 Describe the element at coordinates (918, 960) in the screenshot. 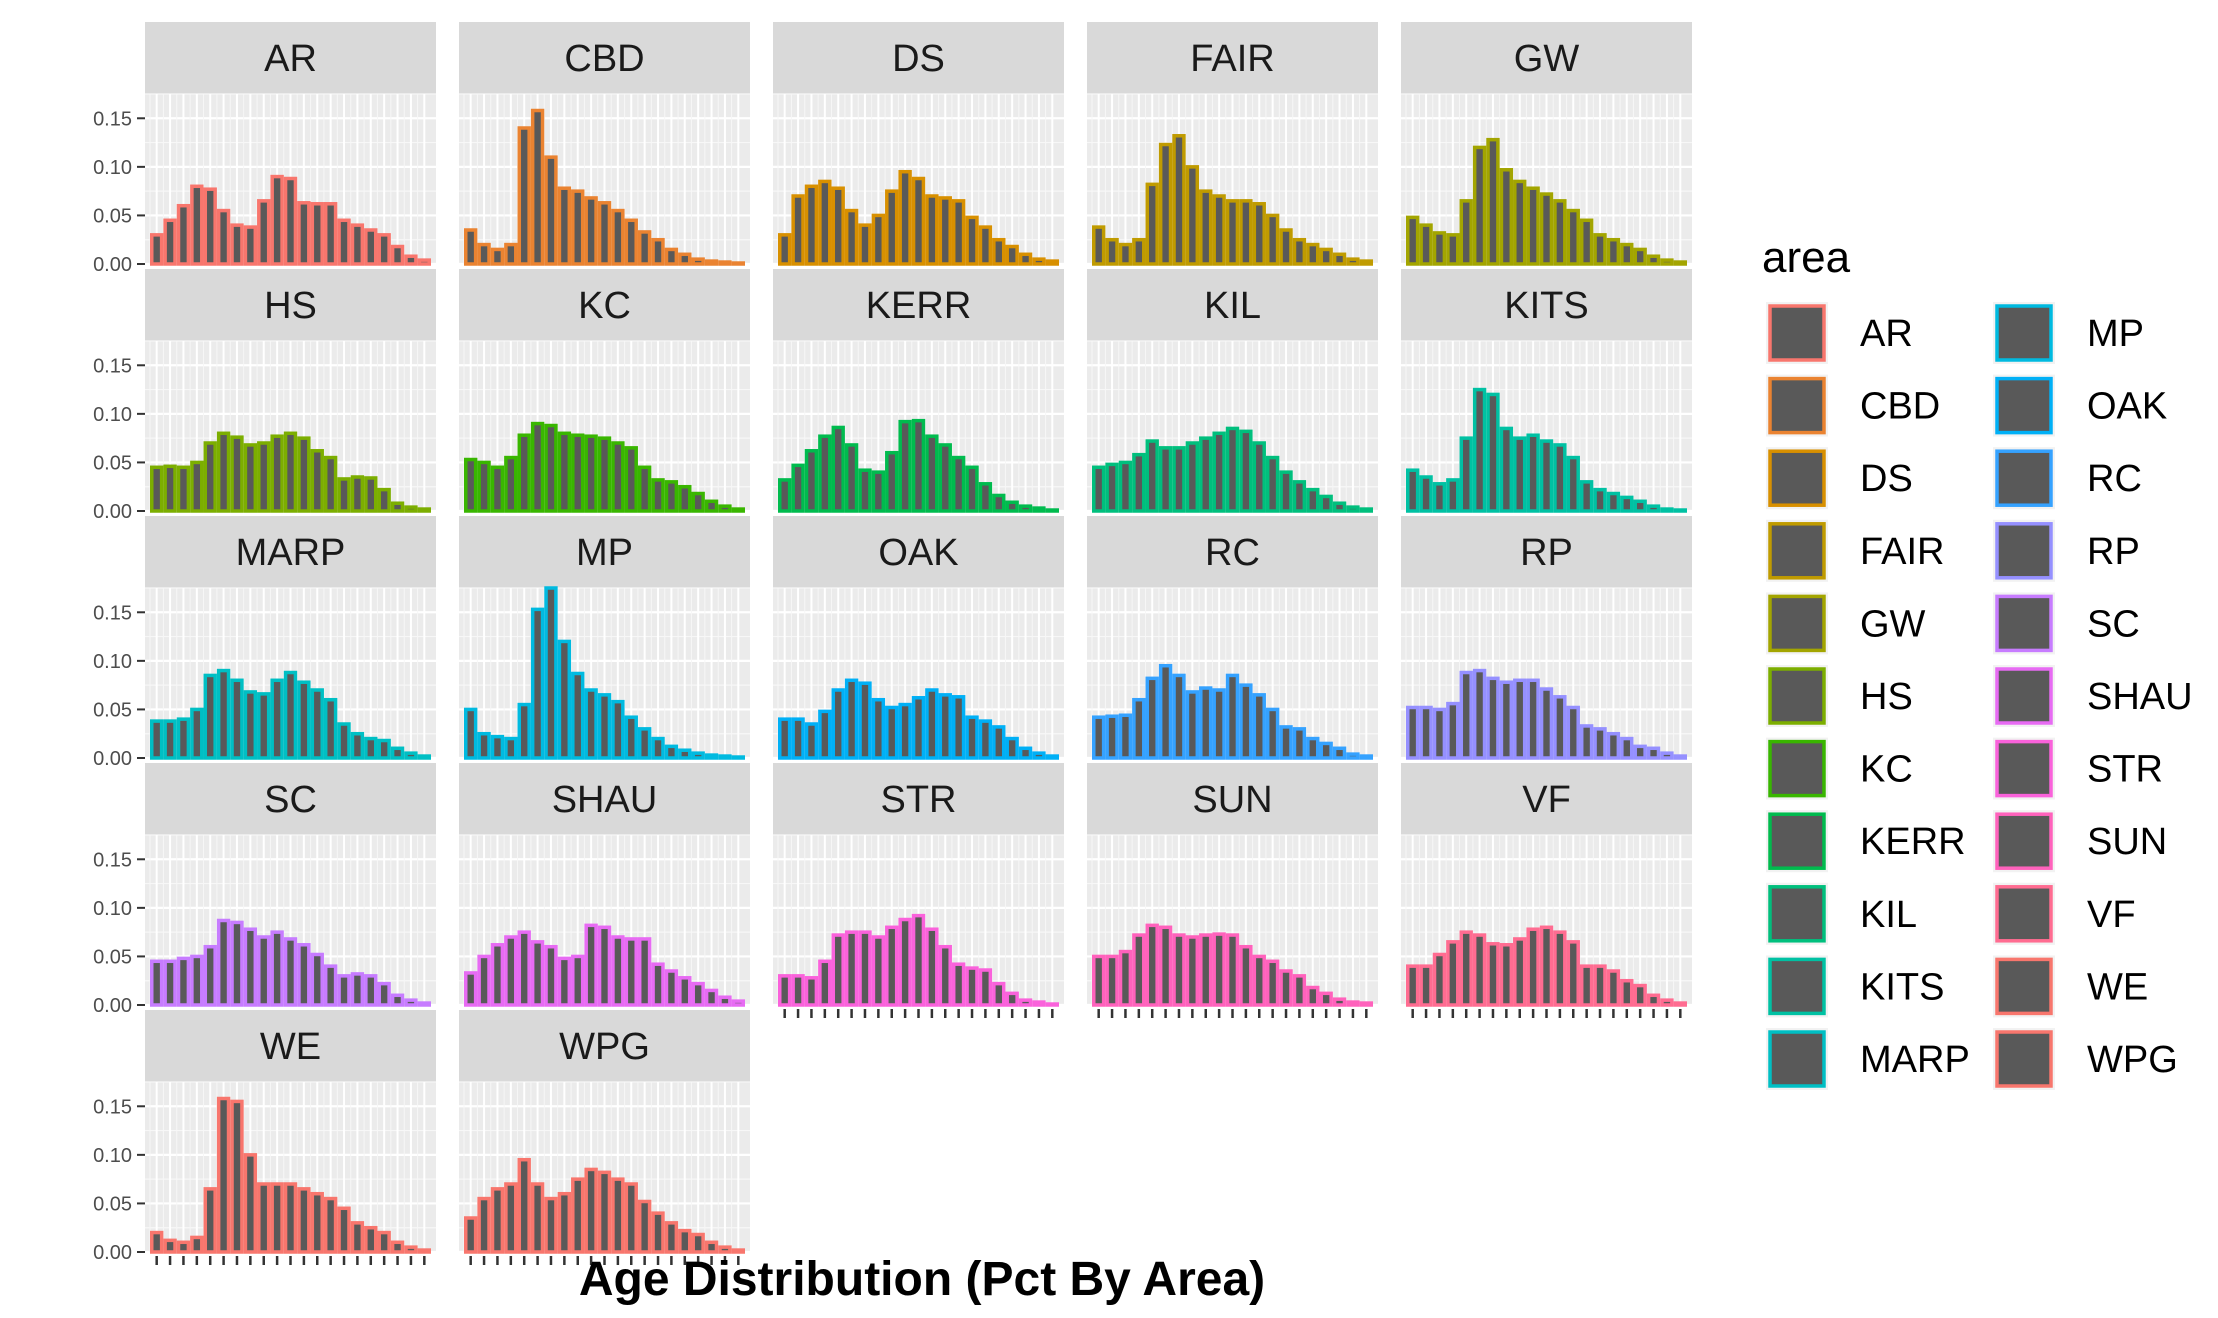

I see `bars-str` at that location.